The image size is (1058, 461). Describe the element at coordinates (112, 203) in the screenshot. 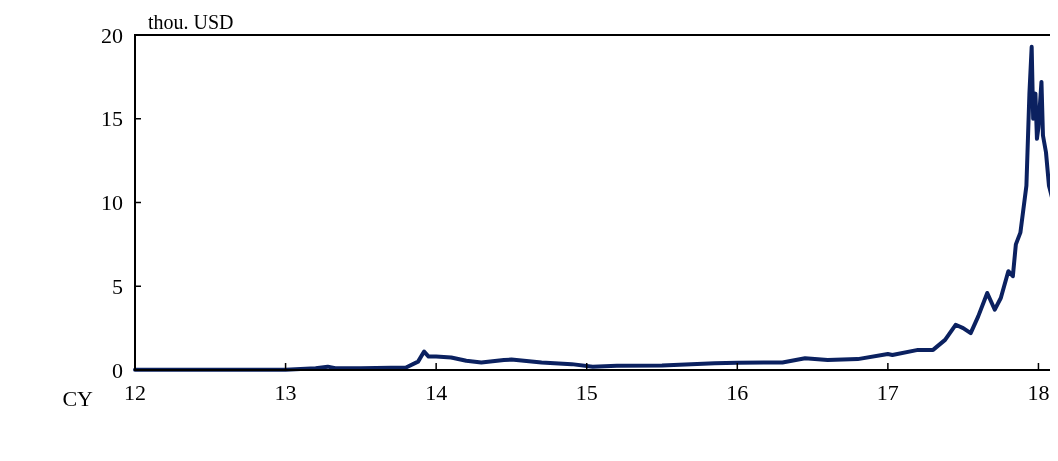

I see `y-tick-label: 10` at that location.